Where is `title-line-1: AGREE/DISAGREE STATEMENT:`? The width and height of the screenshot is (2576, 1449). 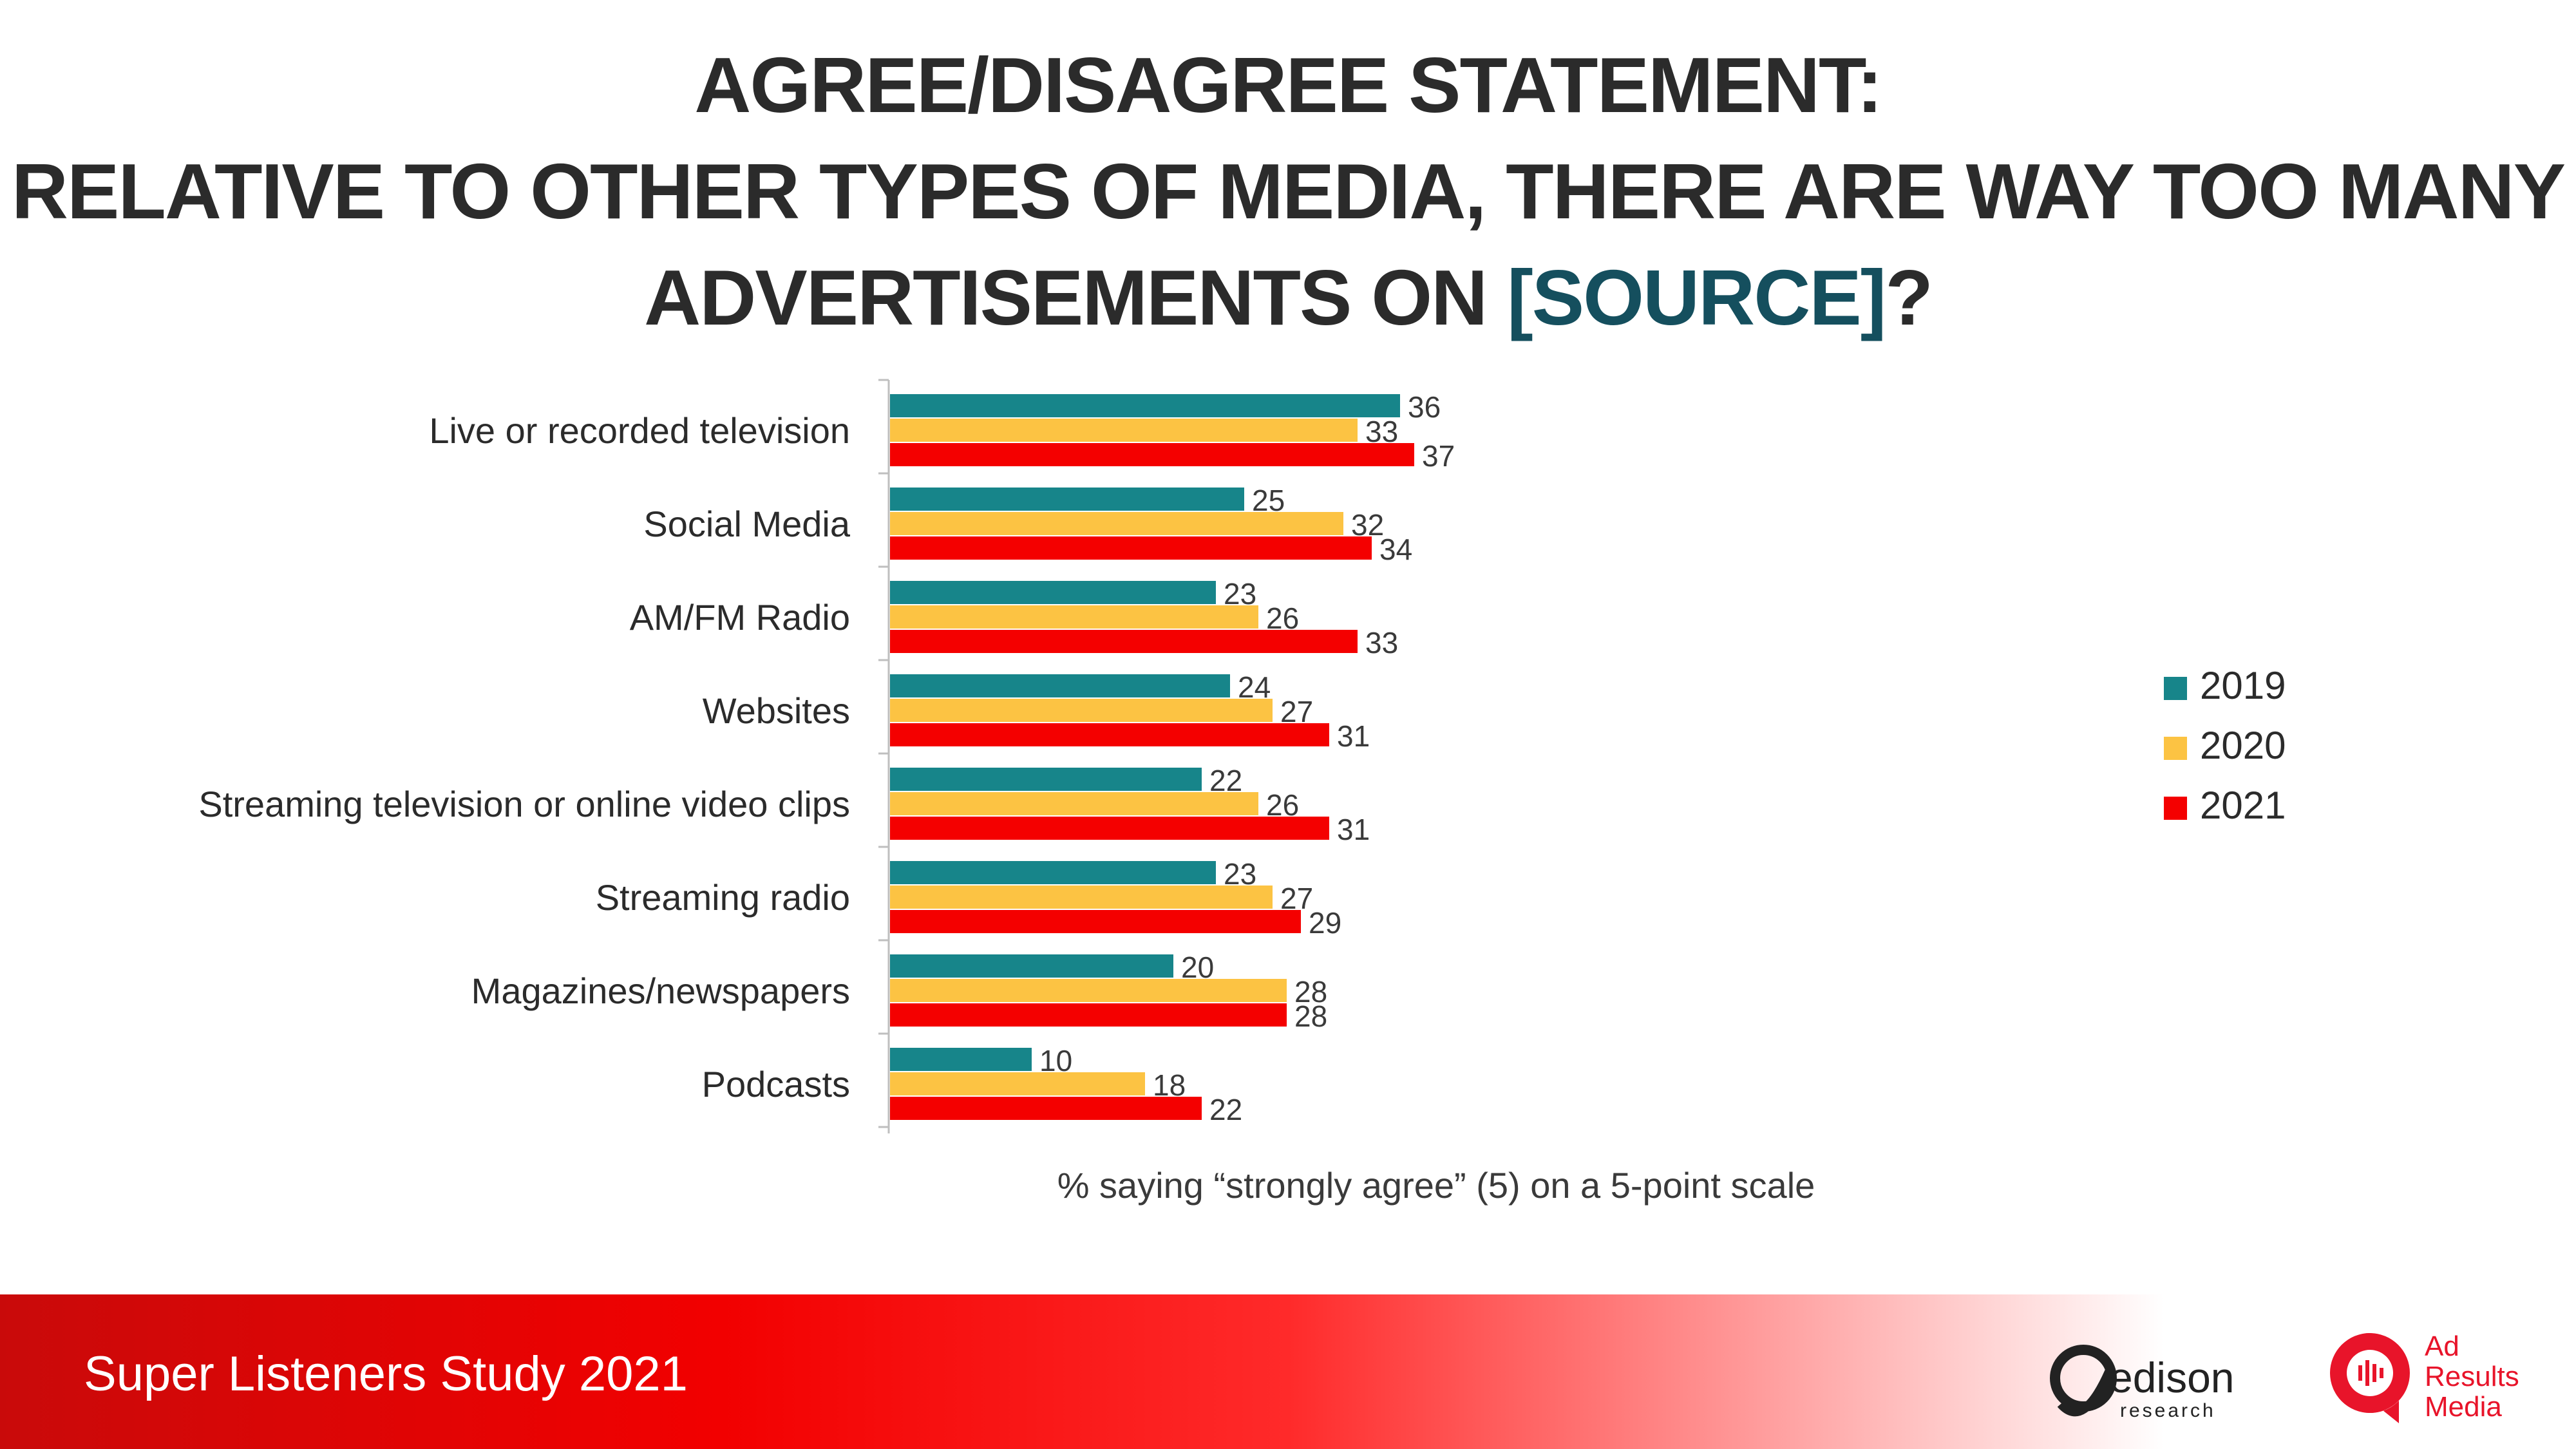
title-line-1: AGREE/DISAGREE STATEMENT: is located at coordinates (1288, 85).